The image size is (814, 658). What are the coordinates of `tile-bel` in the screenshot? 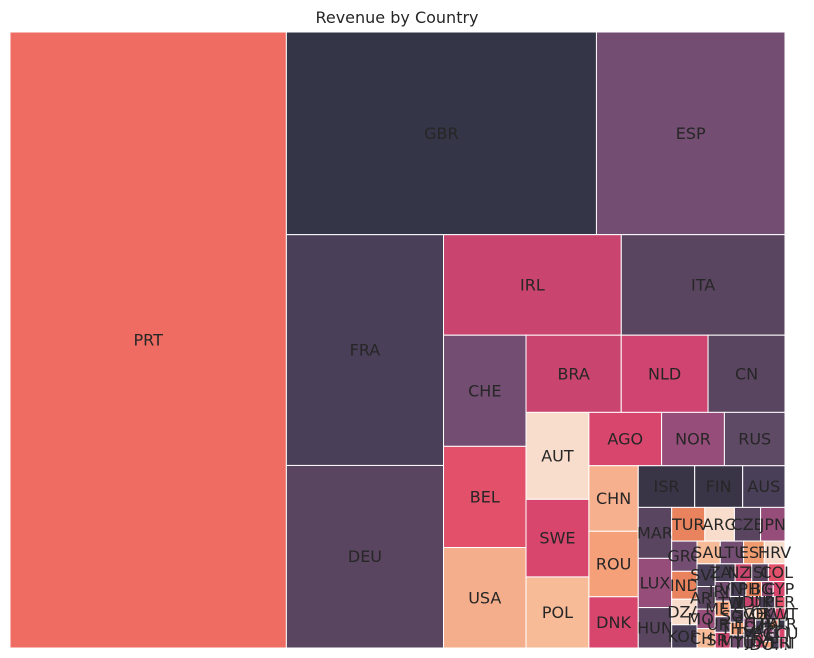 It's located at (485, 497).